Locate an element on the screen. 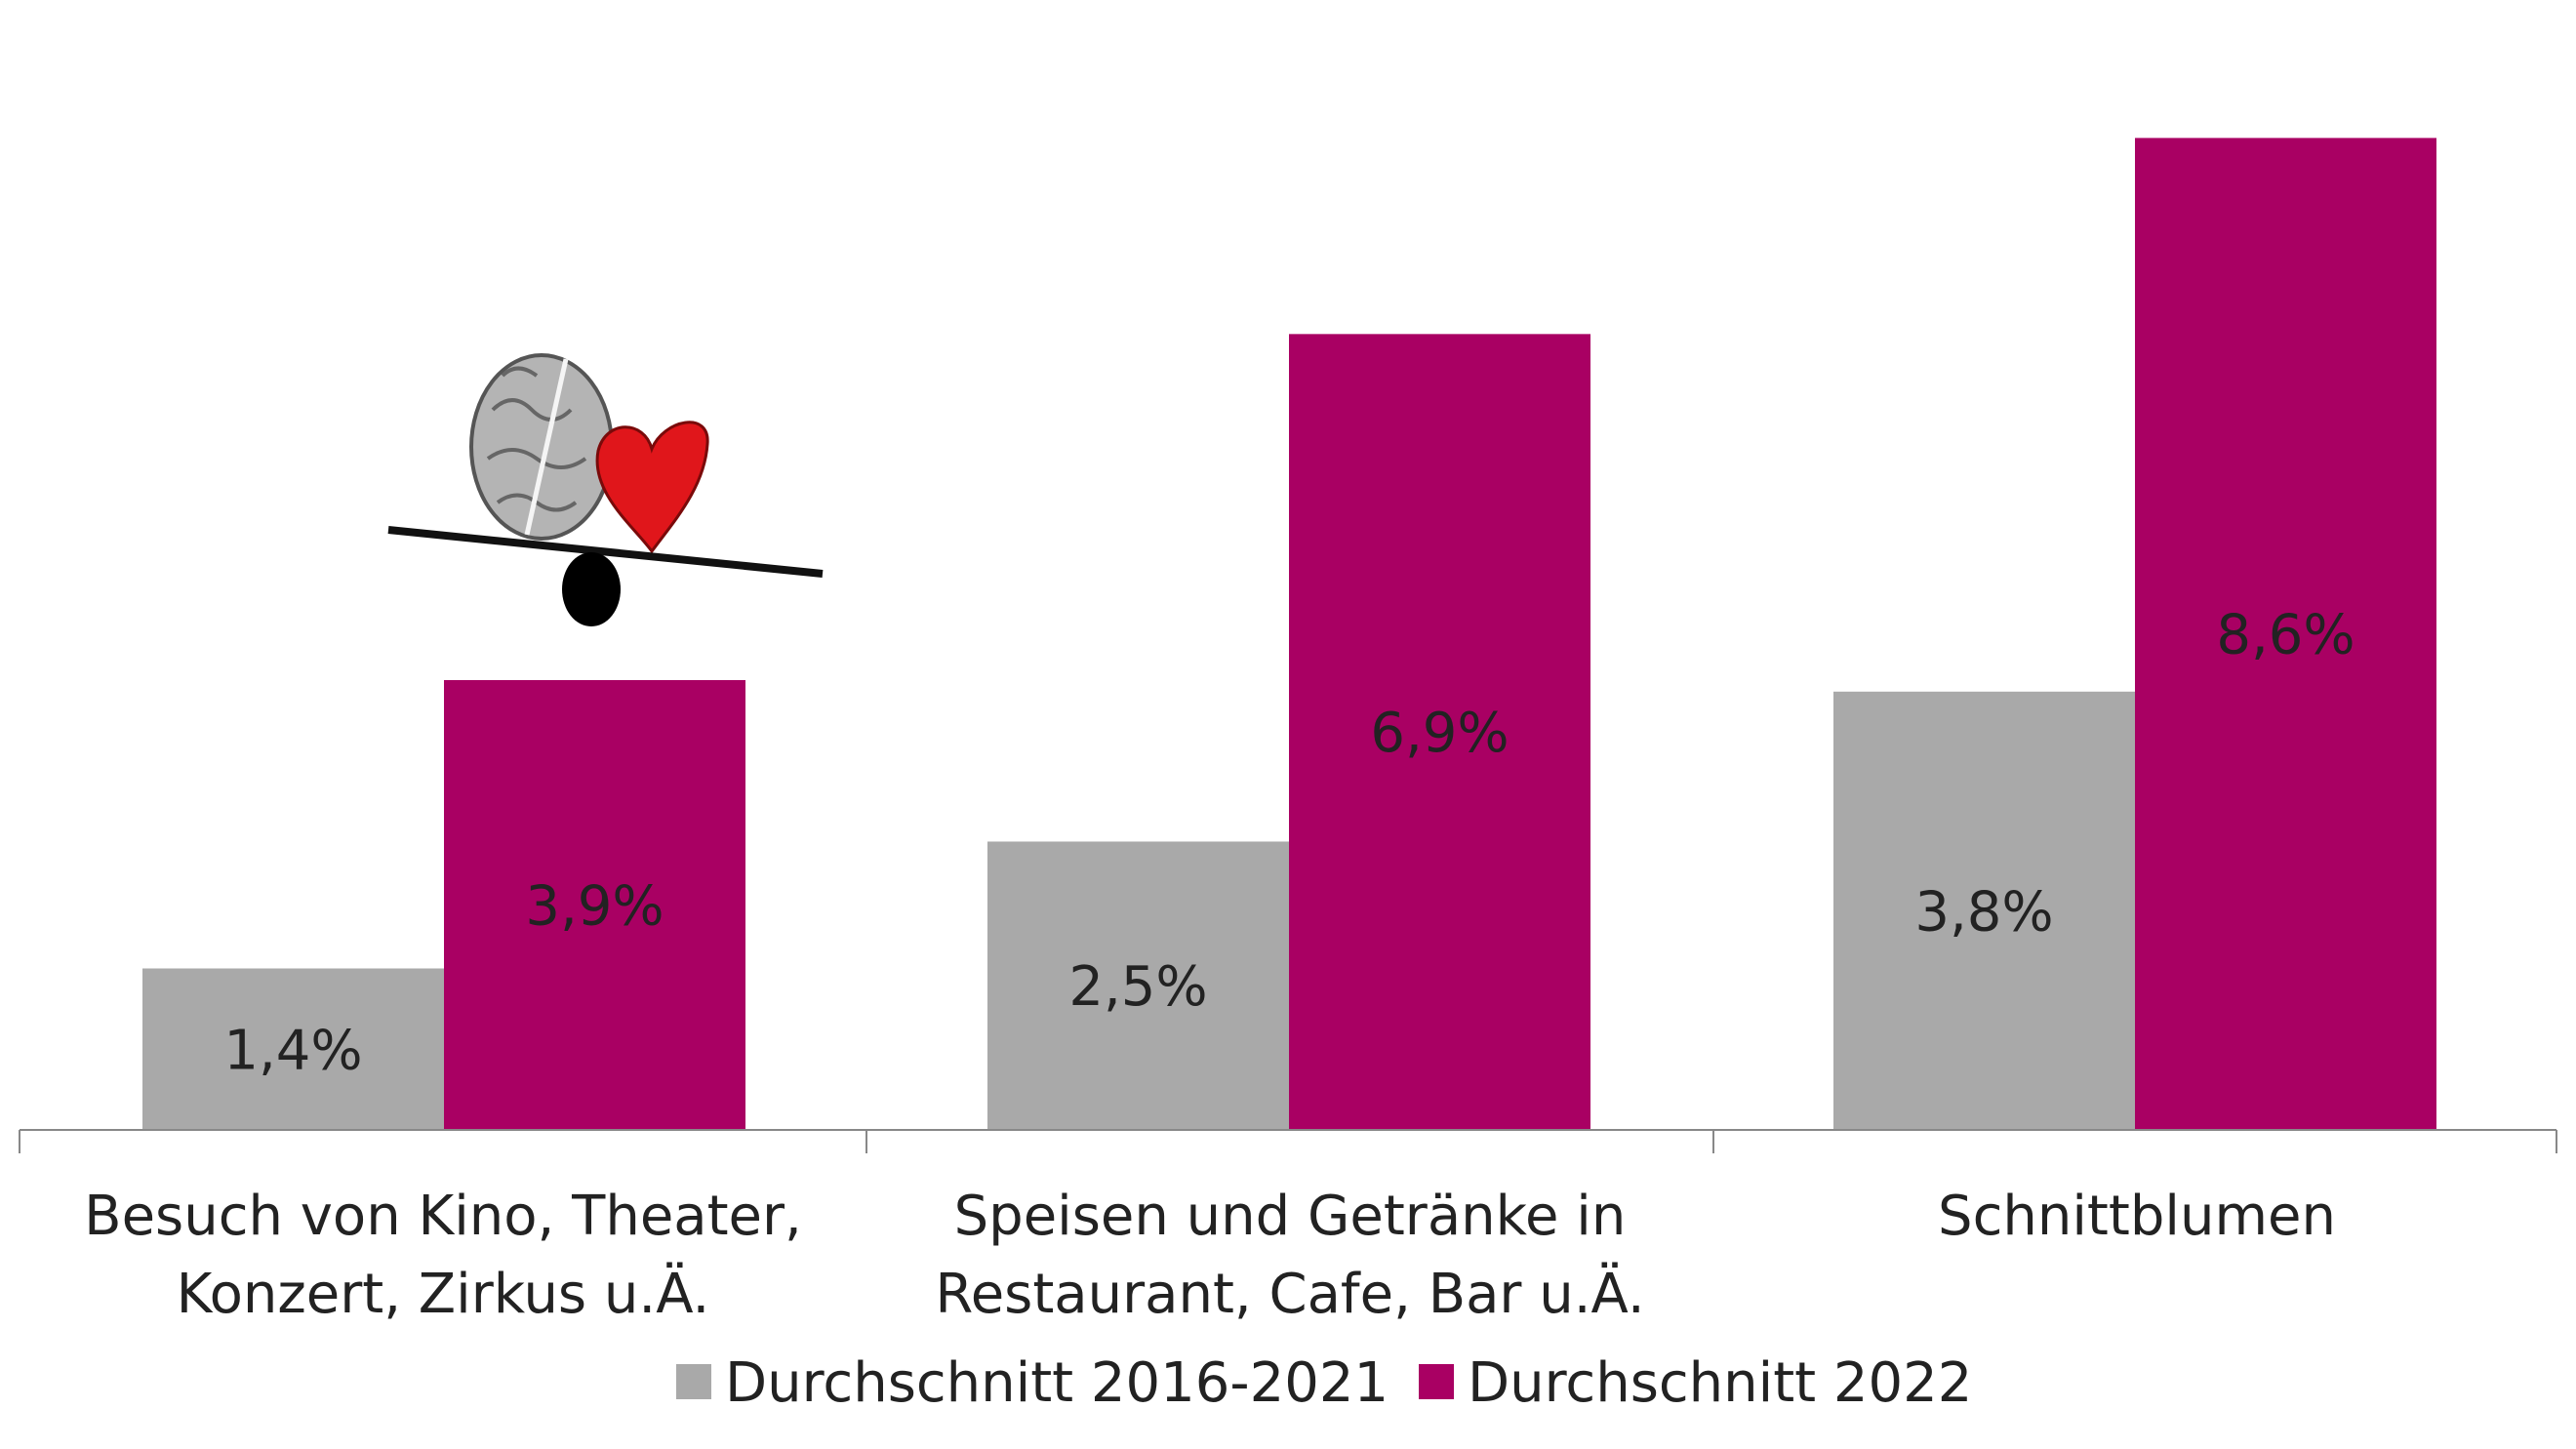 This screenshot has width=2576, height=1449. balance-beam is located at coordinates (605, 552).